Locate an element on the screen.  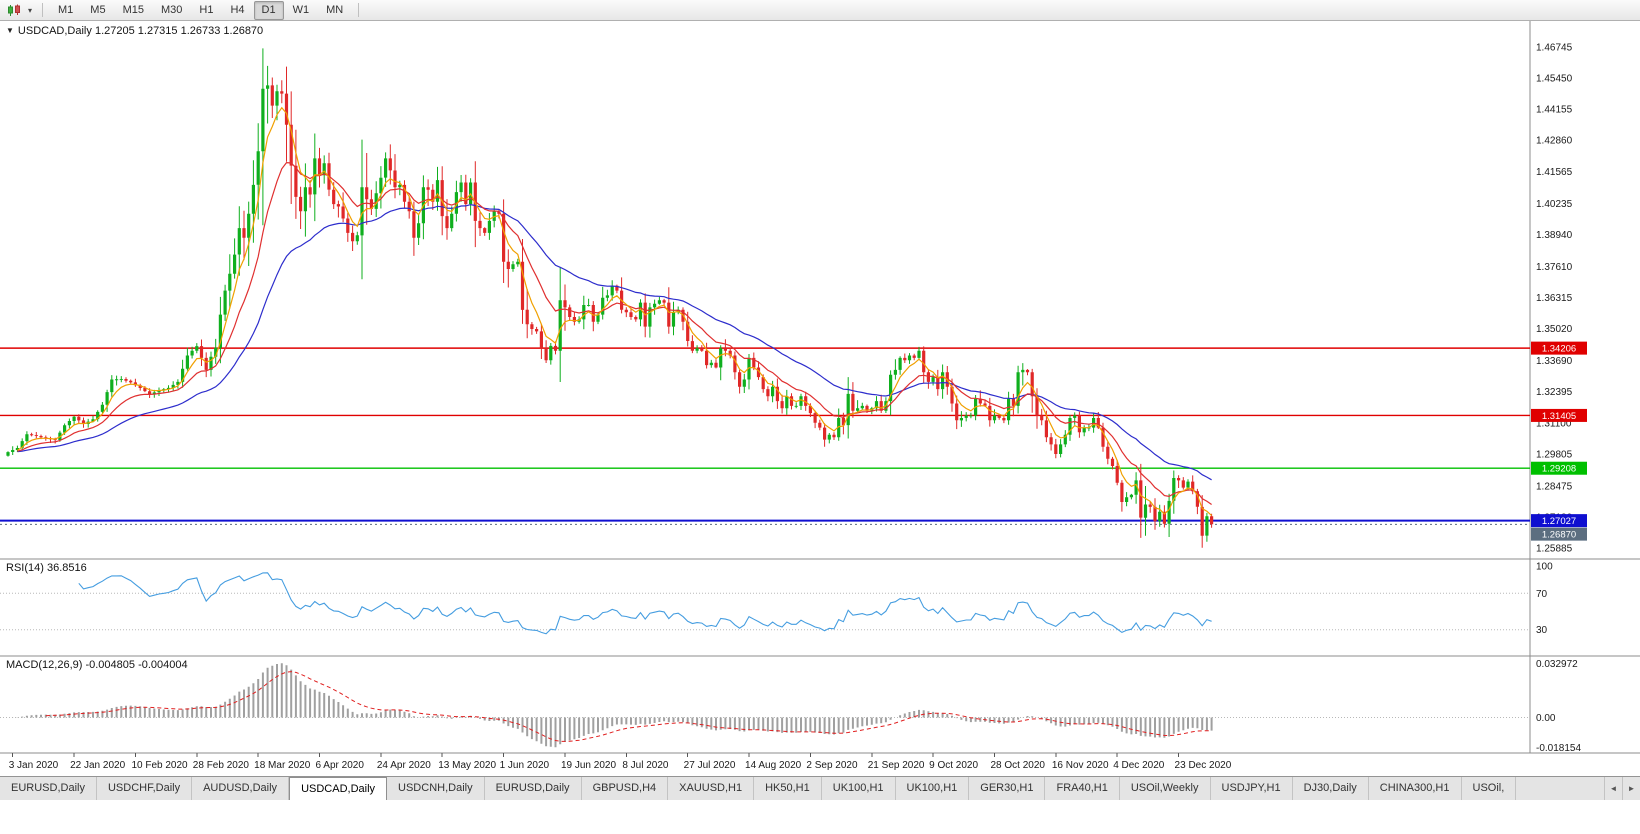
date-label: 24 Apr 2020 is located at coordinates (404, 765).